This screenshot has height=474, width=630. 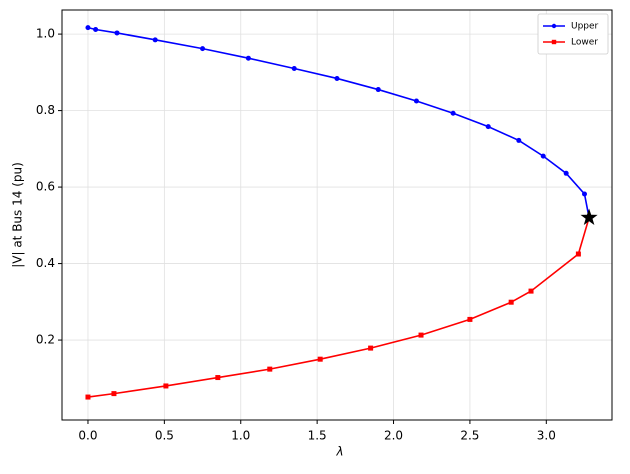 What do you see at coordinates (45, 187) in the screenshot?
I see `y-tick-label: 0.6` at bounding box center [45, 187].